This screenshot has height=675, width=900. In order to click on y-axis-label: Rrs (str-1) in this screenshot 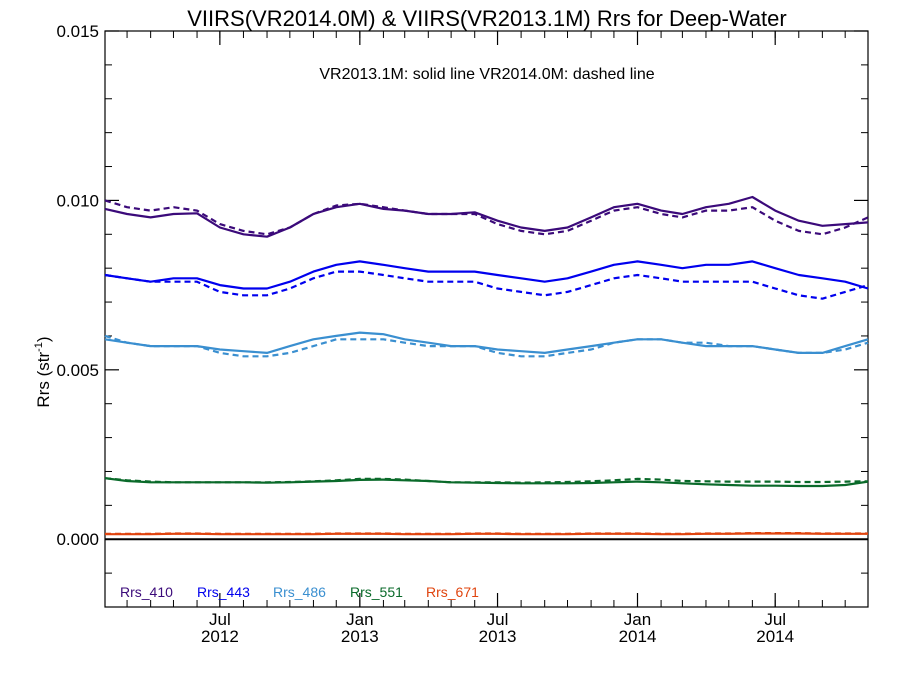, I will do `click(43, 371)`.